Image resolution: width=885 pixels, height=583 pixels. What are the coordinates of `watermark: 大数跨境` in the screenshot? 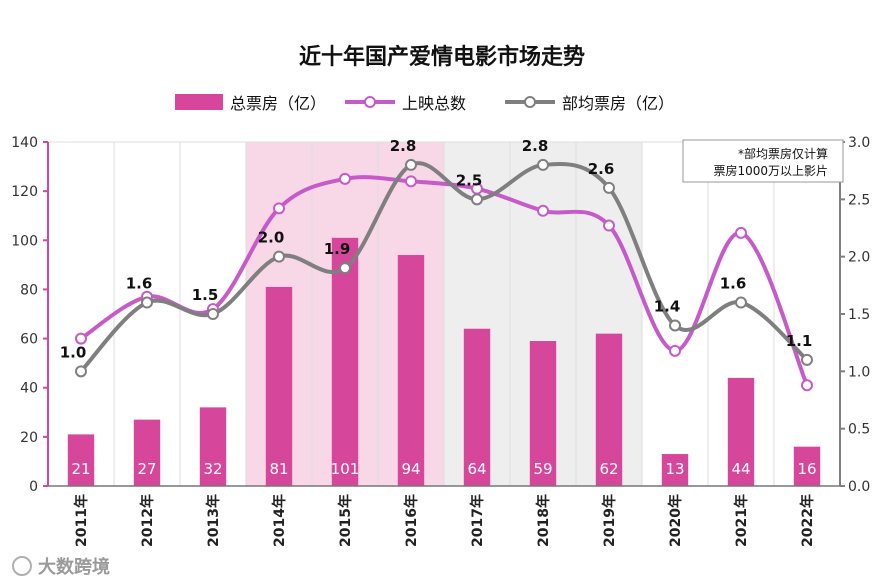 It's located at (61, 567).